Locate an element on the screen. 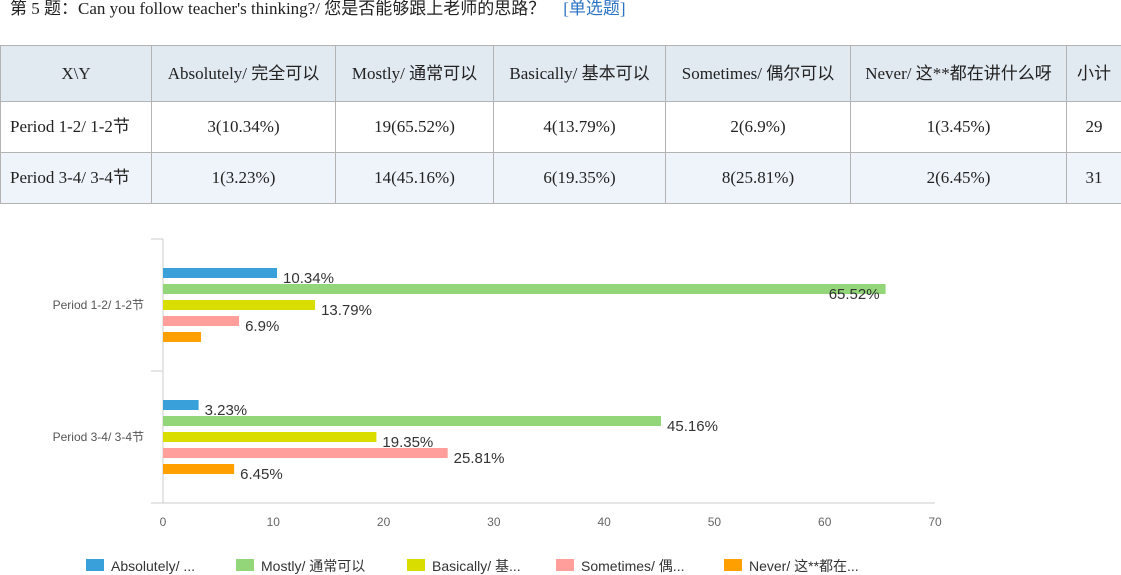 The height and width of the screenshot is (575, 1121). table-cell: 3(10.34%) is located at coordinates (243, 127).